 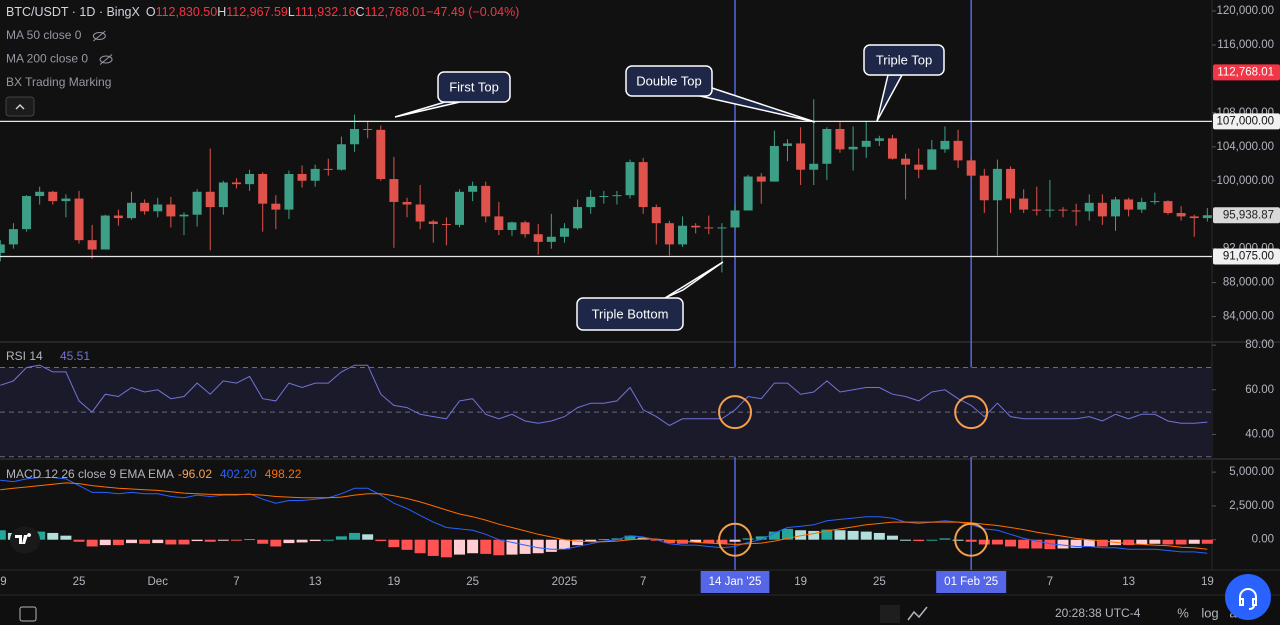 What do you see at coordinates (325, 12) in the screenshot?
I see `ohlc-value: 111,932.16` at bounding box center [325, 12].